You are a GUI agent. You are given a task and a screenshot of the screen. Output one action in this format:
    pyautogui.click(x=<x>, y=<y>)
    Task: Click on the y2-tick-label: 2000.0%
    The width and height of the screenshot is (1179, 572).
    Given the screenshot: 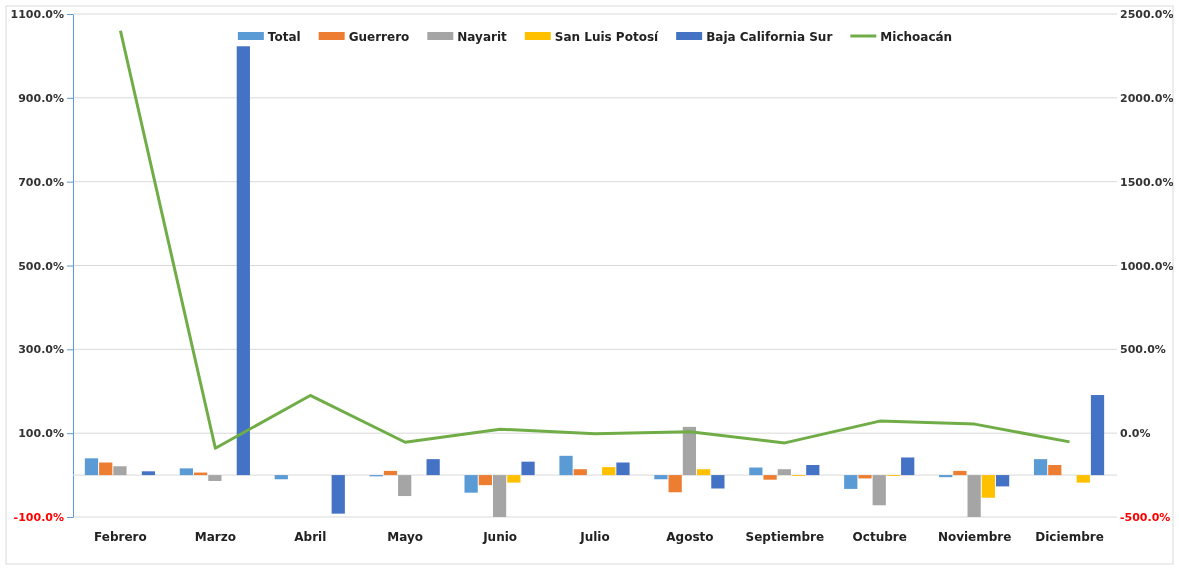 What is the action you would take?
    pyautogui.click(x=1147, y=98)
    